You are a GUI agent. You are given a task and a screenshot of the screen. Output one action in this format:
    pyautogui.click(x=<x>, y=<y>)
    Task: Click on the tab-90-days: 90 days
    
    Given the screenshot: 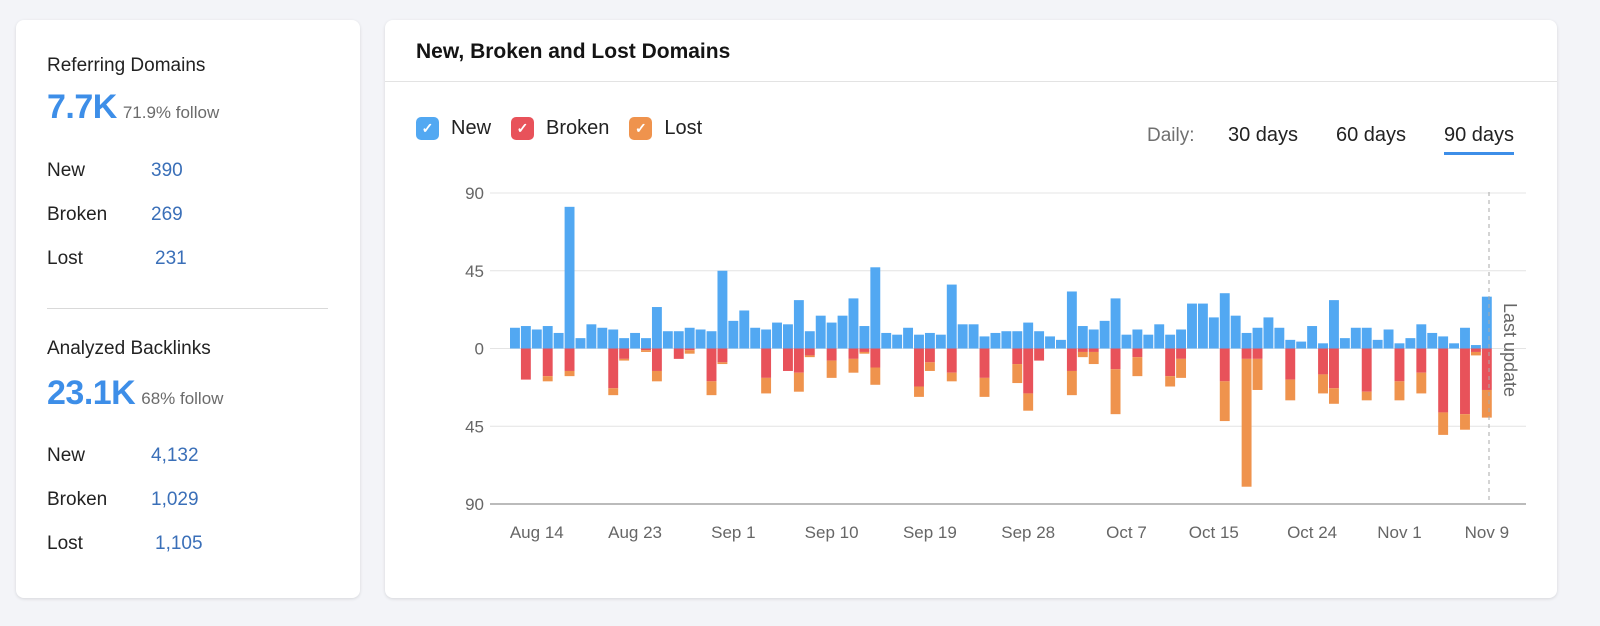 What is the action you would take?
    pyautogui.click(x=1479, y=139)
    